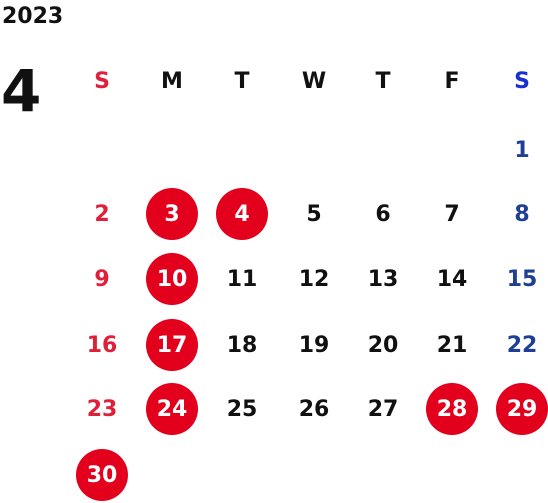 The image size is (548, 503). What do you see at coordinates (383, 345) in the screenshot?
I see `day-cell: 20` at bounding box center [383, 345].